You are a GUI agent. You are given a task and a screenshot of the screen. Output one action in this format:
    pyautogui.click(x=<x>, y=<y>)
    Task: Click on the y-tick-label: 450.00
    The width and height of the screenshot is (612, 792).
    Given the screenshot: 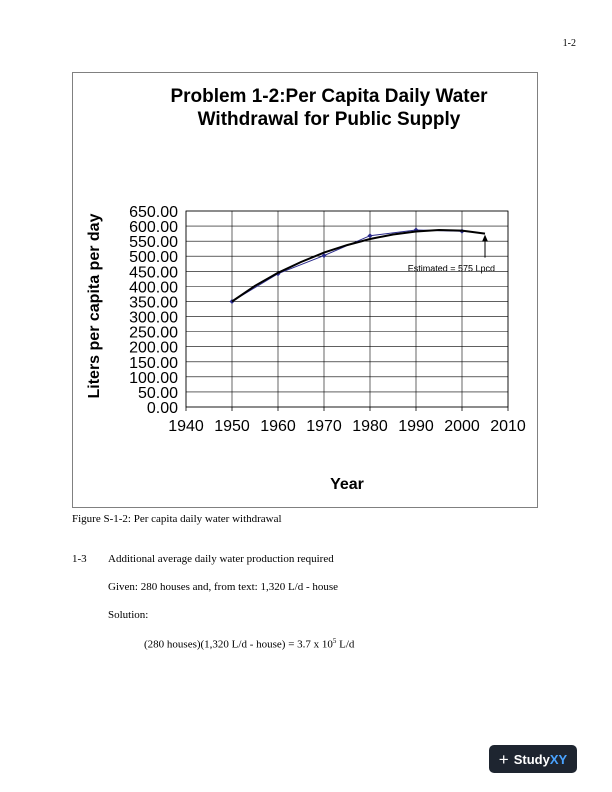 What is the action you would take?
    pyautogui.click(x=153, y=272)
    